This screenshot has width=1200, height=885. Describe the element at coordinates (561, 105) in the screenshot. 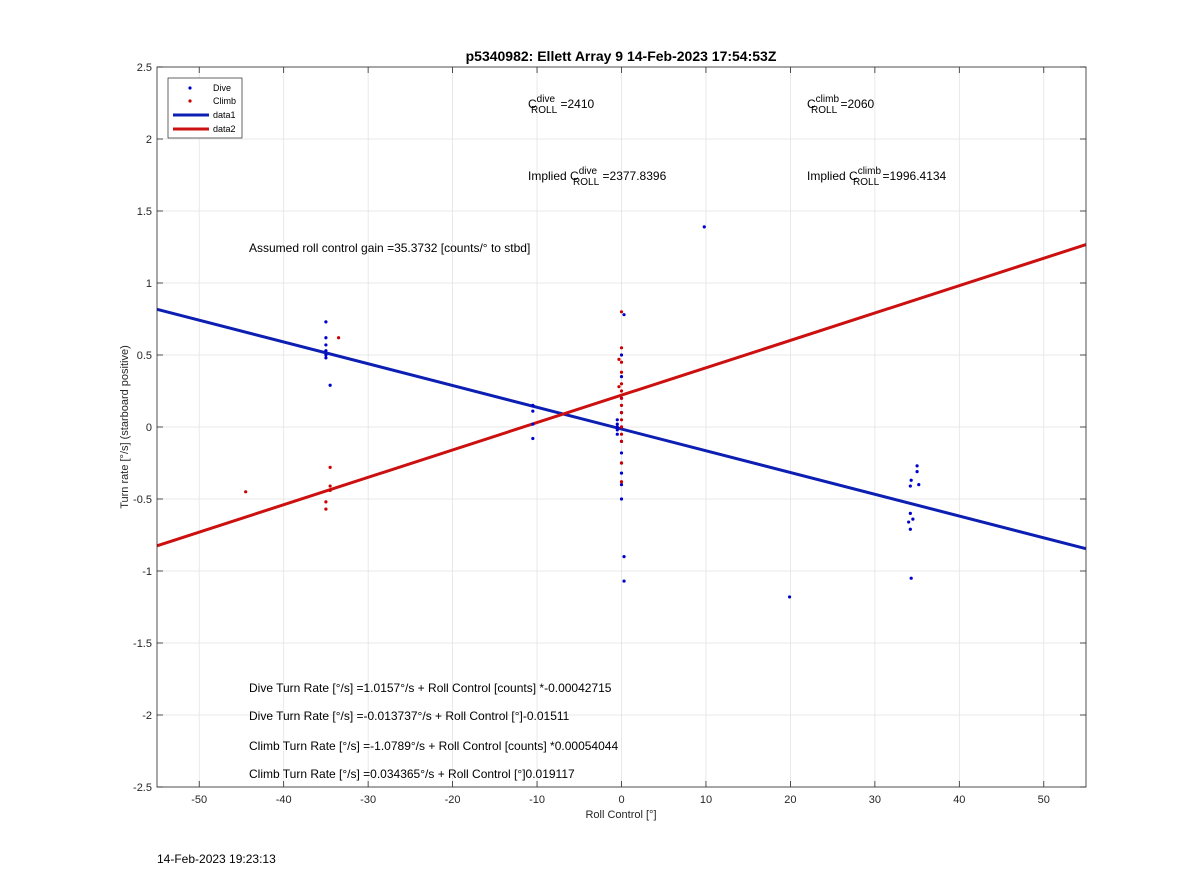

I see `c-dive-annotation: Cdive ROLL =2410` at that location.